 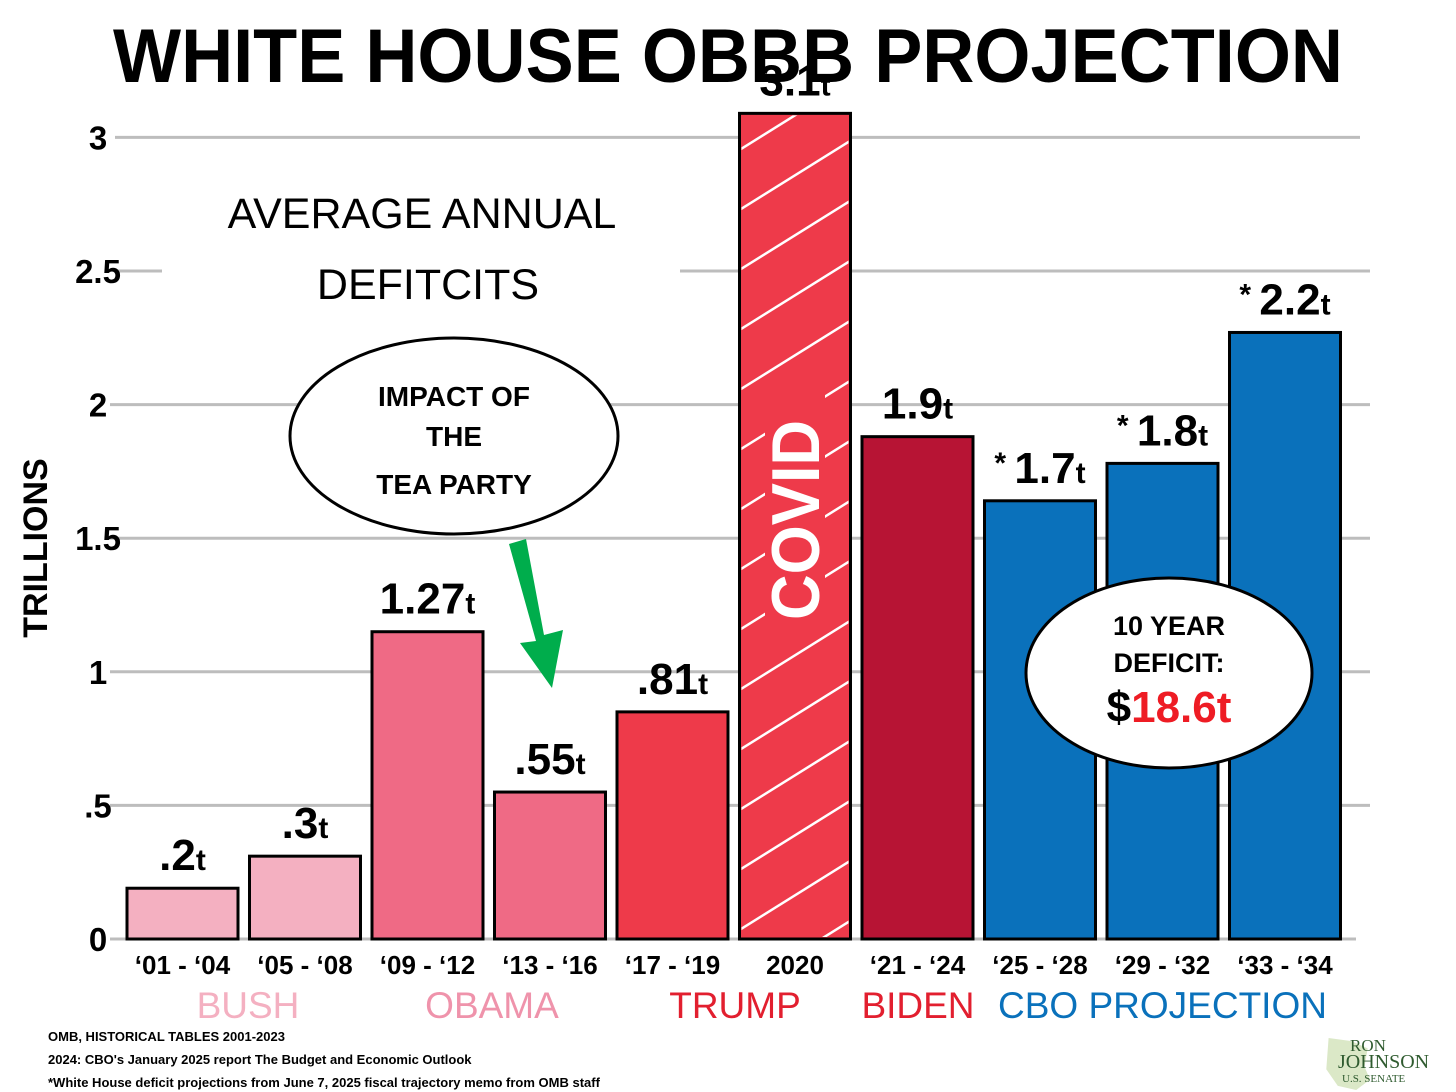 I want to click on bar-value: .55, so click(x=544, y=759).